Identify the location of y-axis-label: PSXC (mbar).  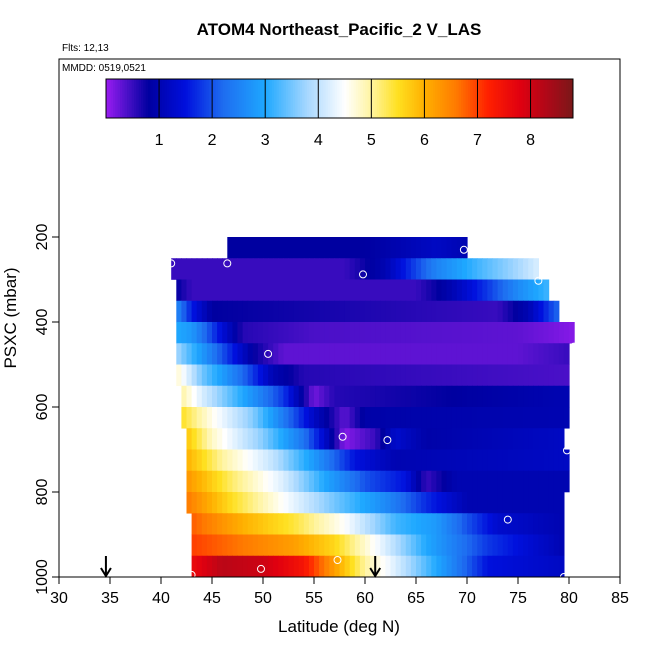
(10, 317).